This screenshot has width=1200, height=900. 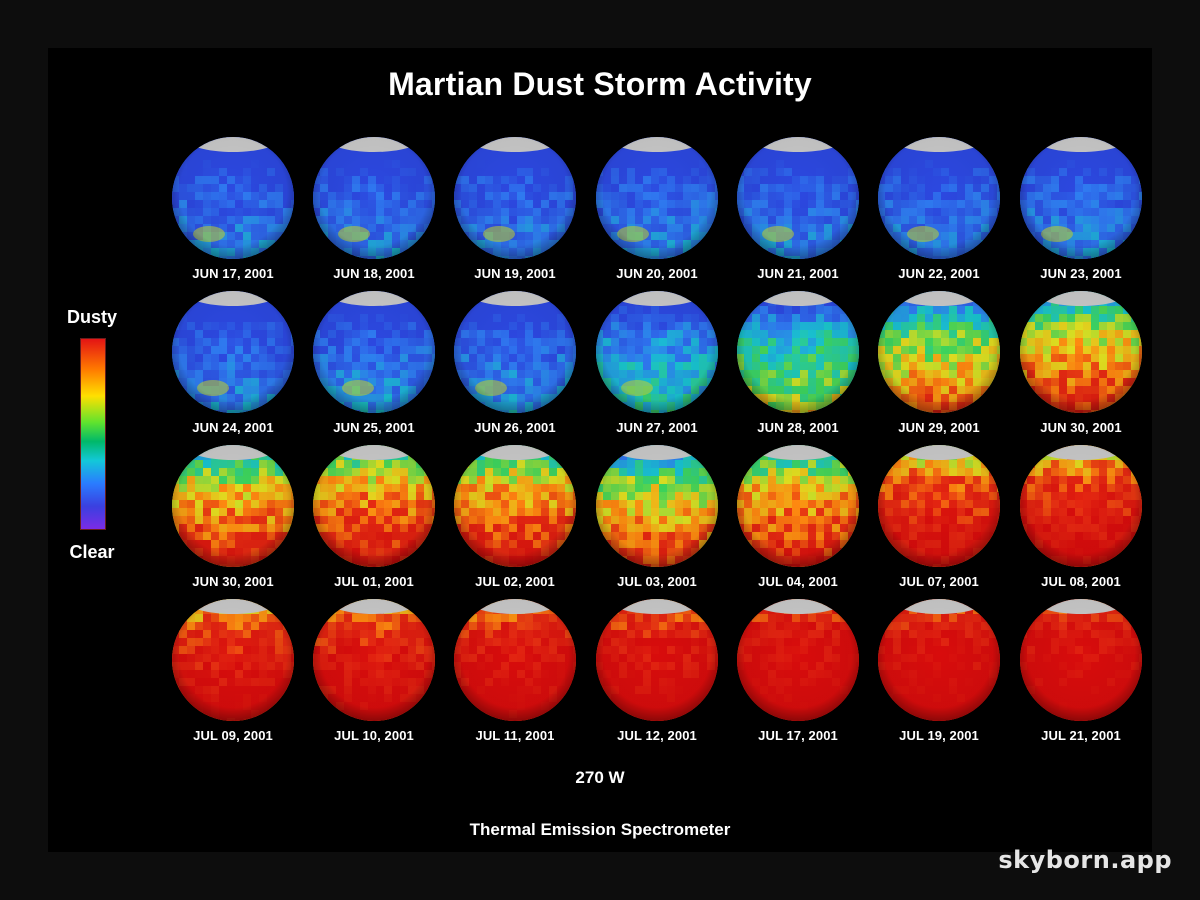 What do you see at coordinates (657, 581) in the screenshot?
I see `globe-date-label: JUL 03, 2001` at bounding box center [657, 581].